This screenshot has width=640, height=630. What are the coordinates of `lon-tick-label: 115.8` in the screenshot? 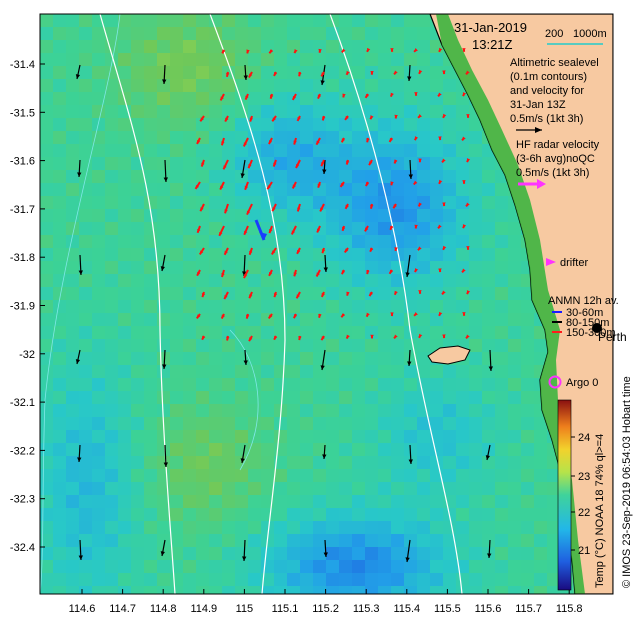 It's located at (569, 609).